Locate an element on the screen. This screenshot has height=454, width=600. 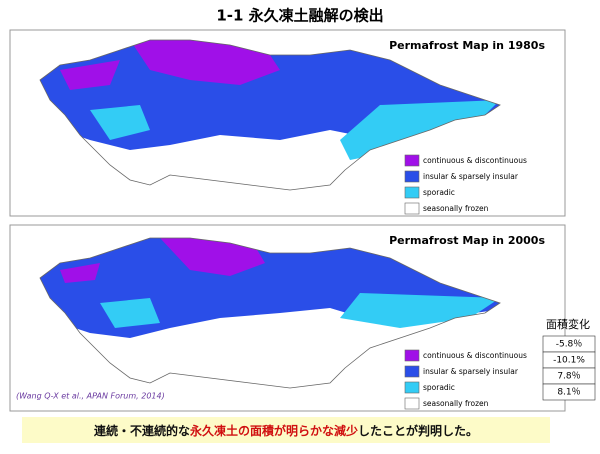
footer-box is located at coordinates (286, 430).